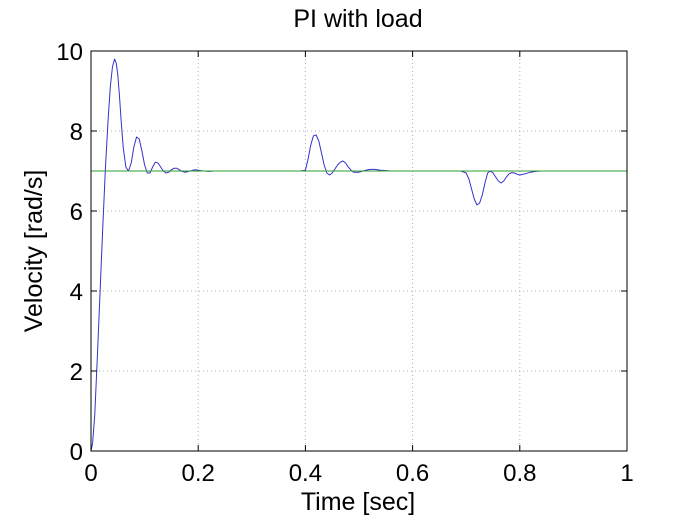  I want to click on y-tick-label: 10, so click(69, 52).